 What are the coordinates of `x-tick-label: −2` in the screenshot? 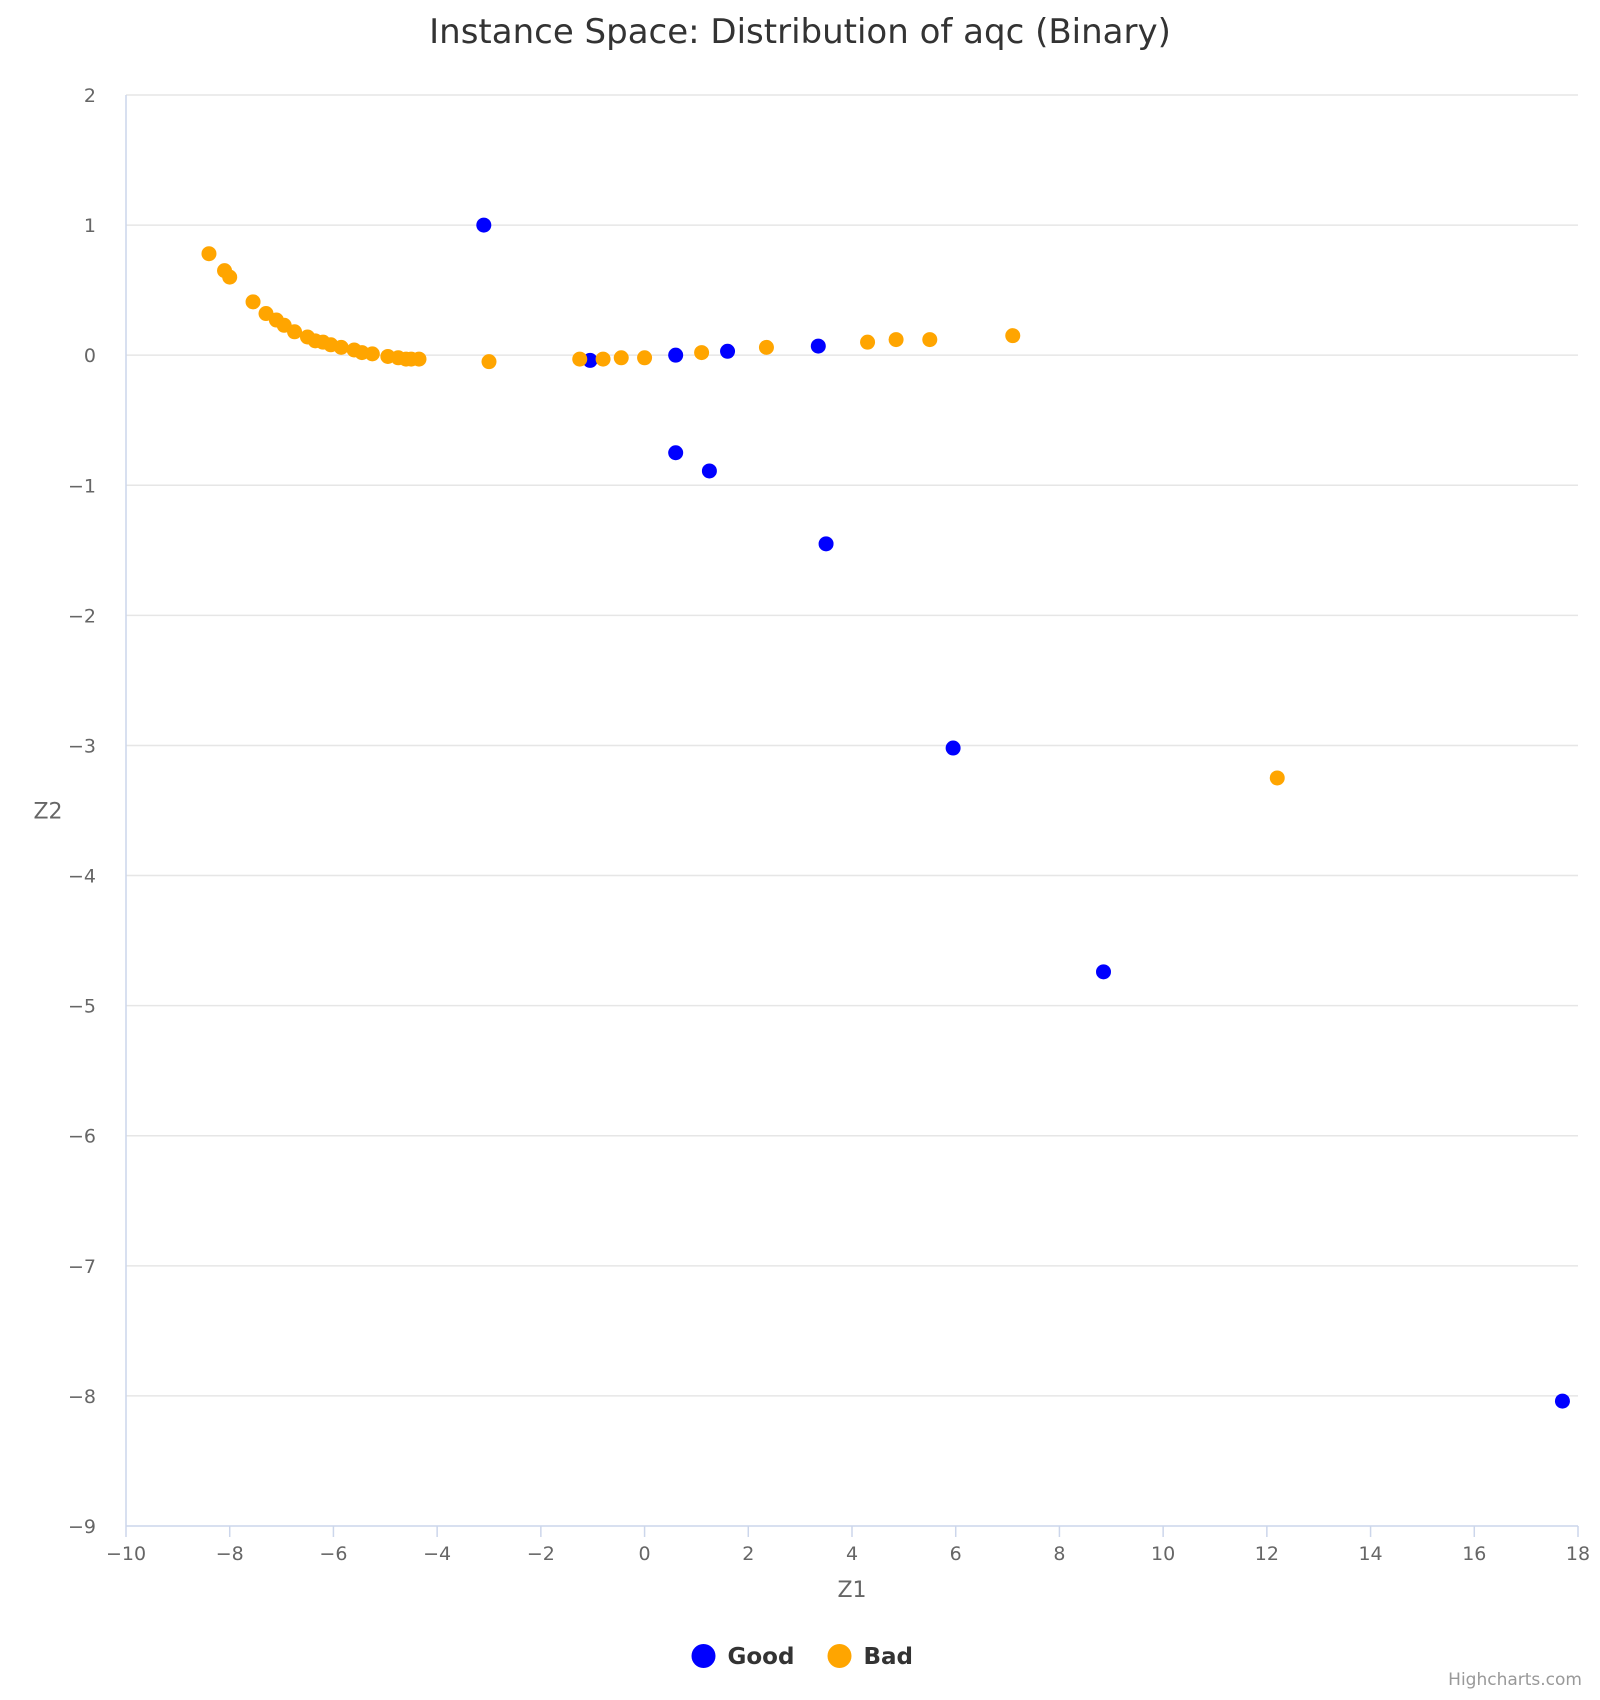 It's located at (541, 1554).